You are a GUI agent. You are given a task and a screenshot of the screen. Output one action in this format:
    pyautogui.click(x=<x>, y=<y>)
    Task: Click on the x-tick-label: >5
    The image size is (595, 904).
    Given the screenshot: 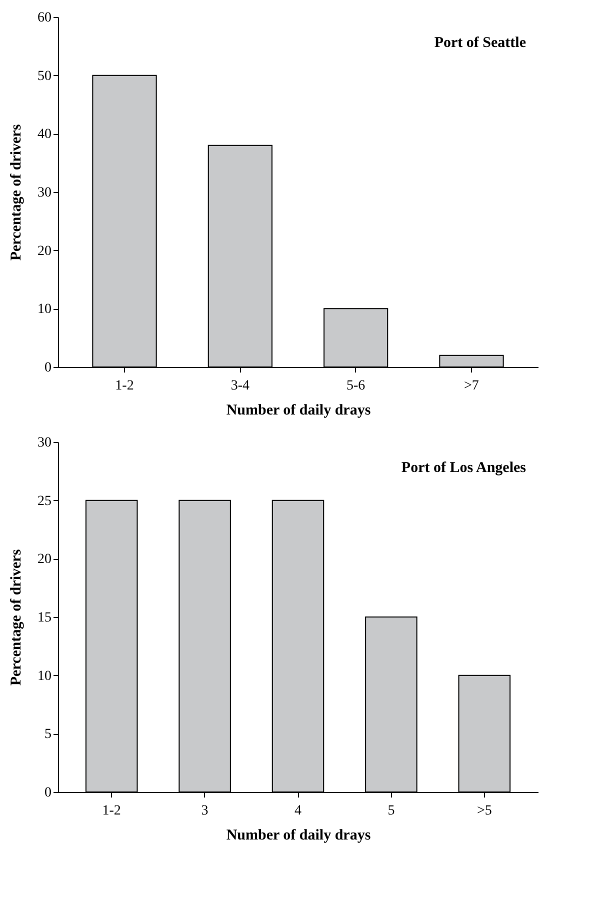 What is the action you would take?
    pyautogui.click(x=484, y=811)
    